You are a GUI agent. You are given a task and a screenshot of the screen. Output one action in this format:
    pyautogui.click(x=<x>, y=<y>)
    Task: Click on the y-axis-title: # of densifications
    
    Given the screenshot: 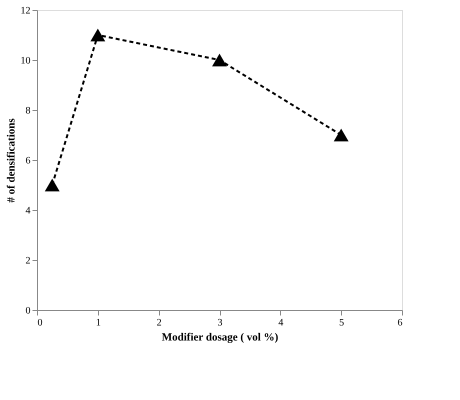 What is the action you would take?
    pyautogui.click(x=12, y=160)
    